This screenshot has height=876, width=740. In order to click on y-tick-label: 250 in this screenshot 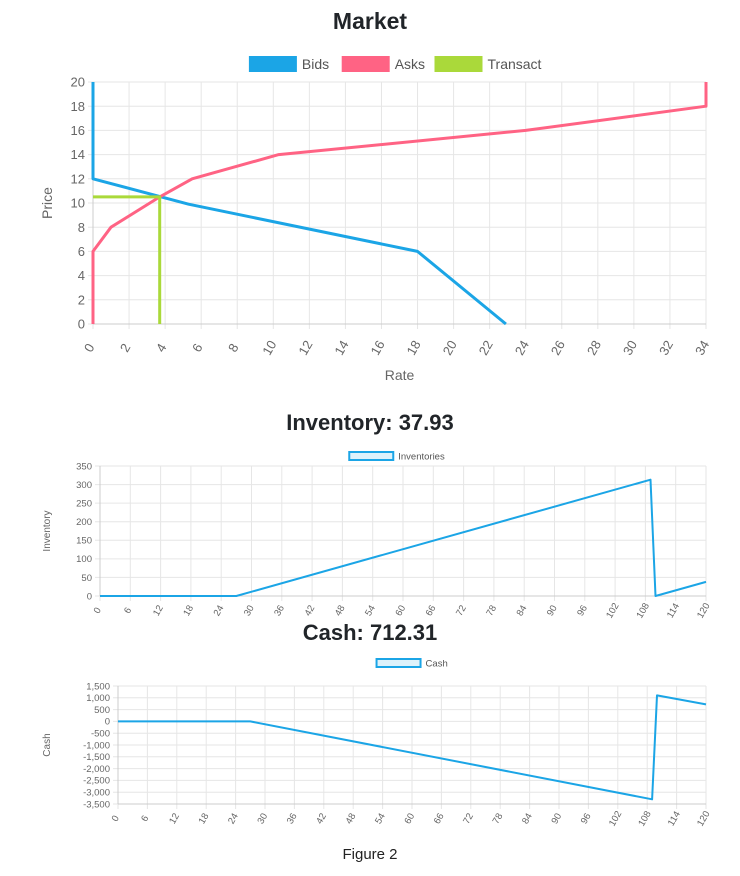, I will do `click(84, 503)`.